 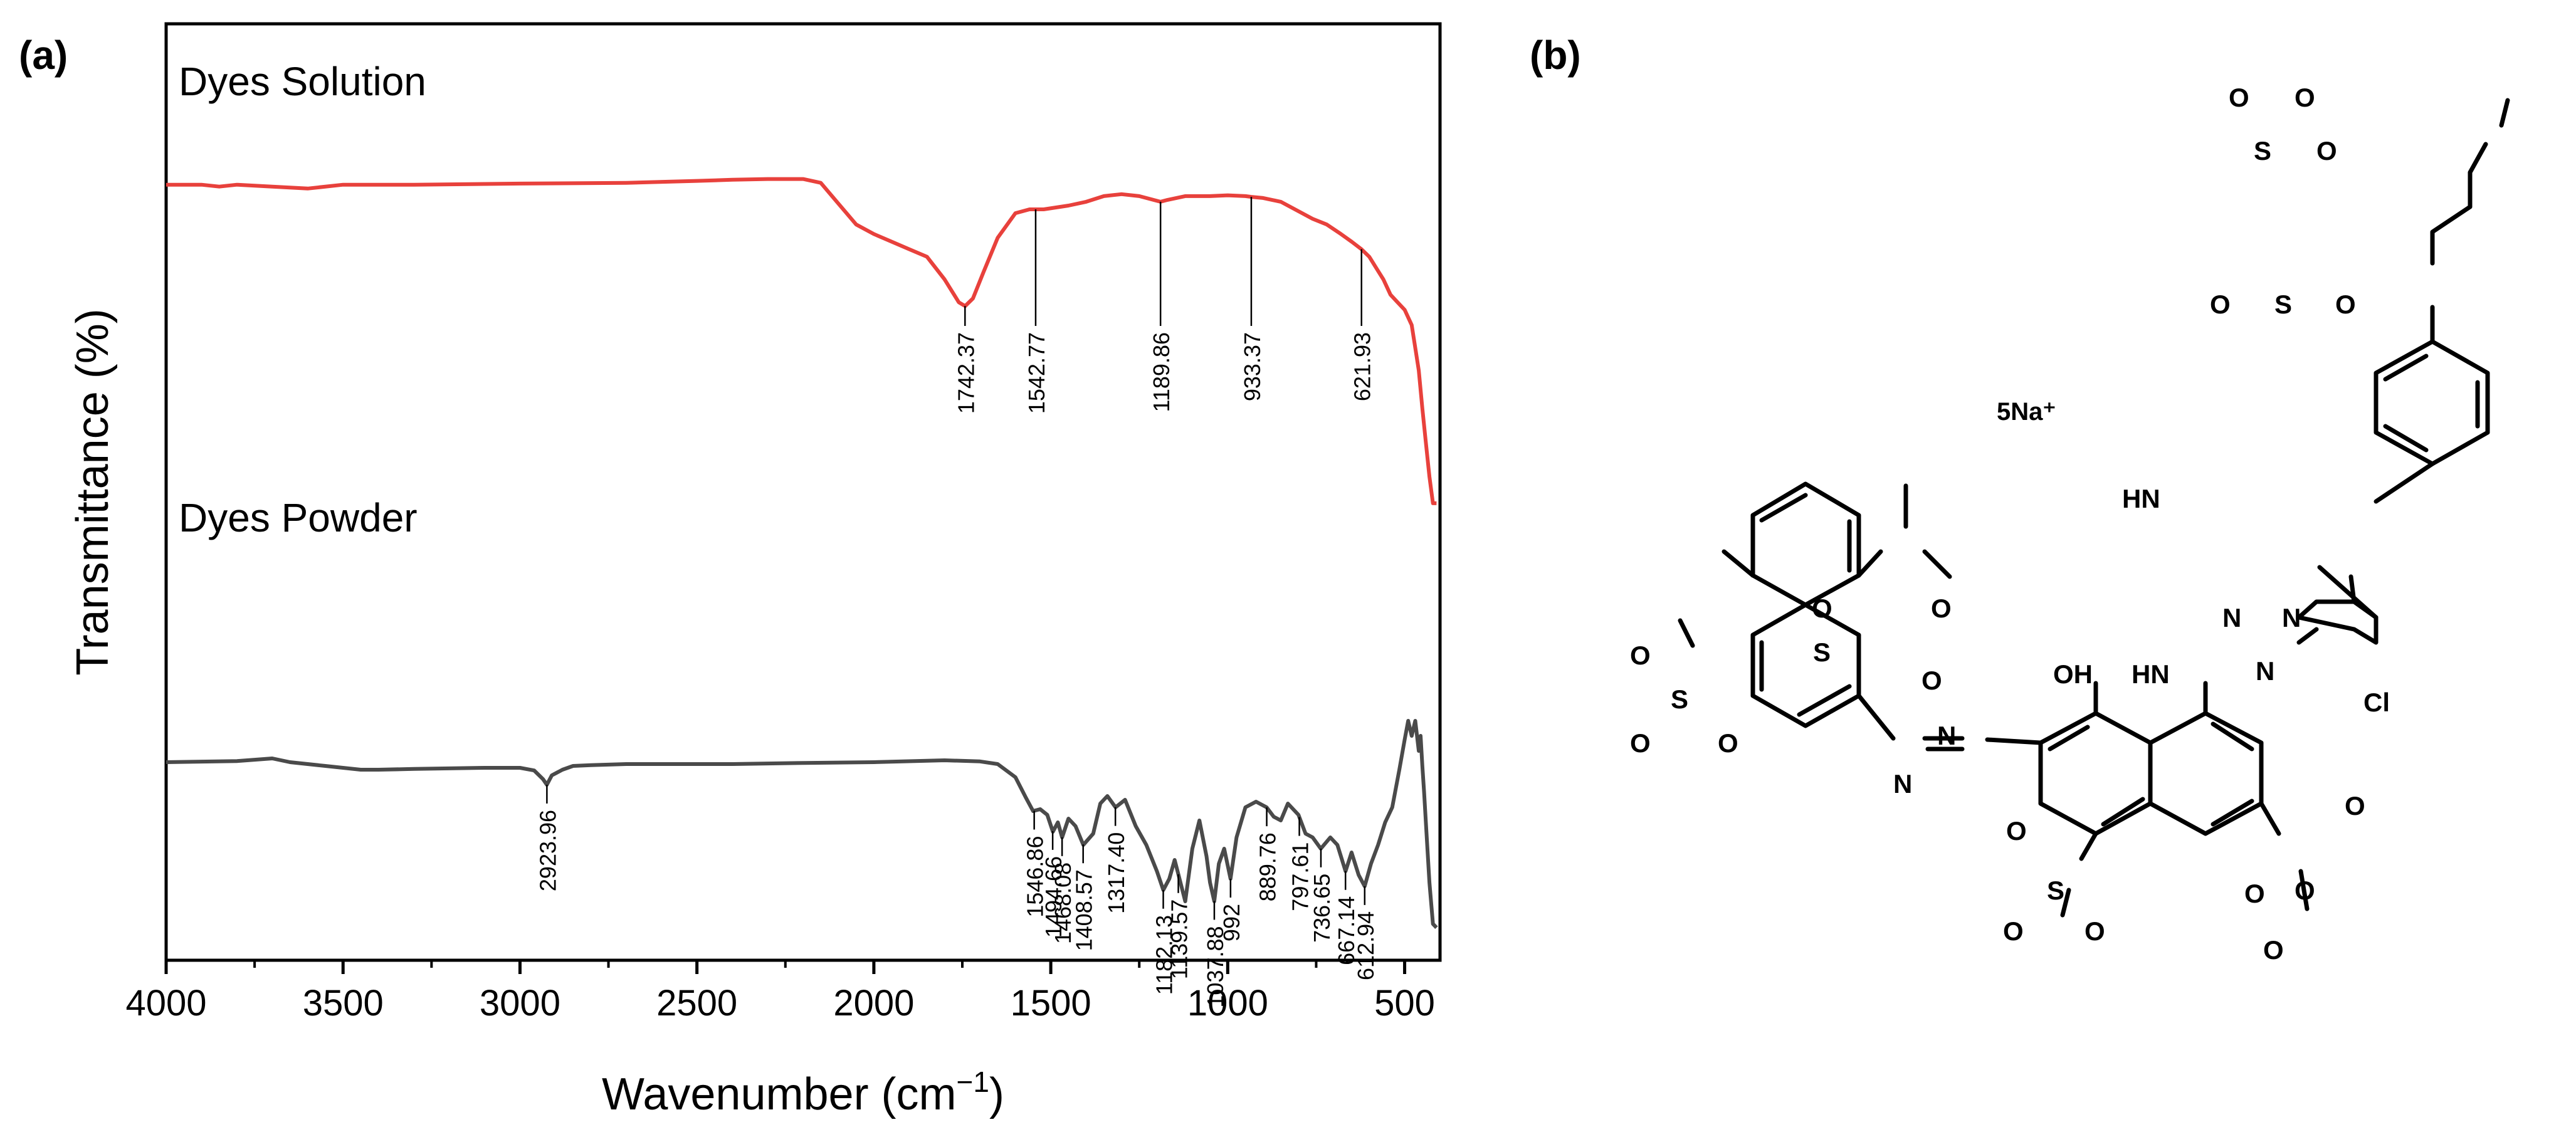 I want to click on peak-label: 1542.77, so click(x=1036, y=373).